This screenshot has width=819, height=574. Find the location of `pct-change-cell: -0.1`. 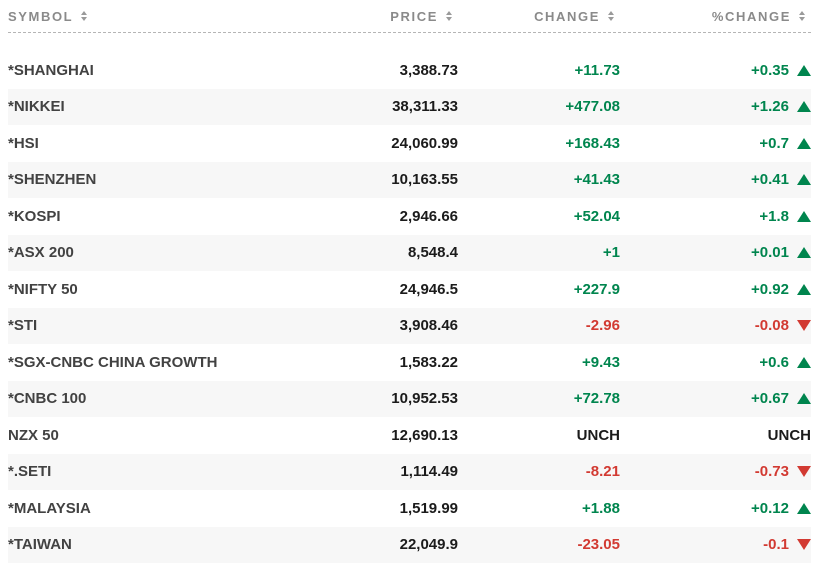

pct-change-cell: -0.1 is located at coordinates (715, 544).